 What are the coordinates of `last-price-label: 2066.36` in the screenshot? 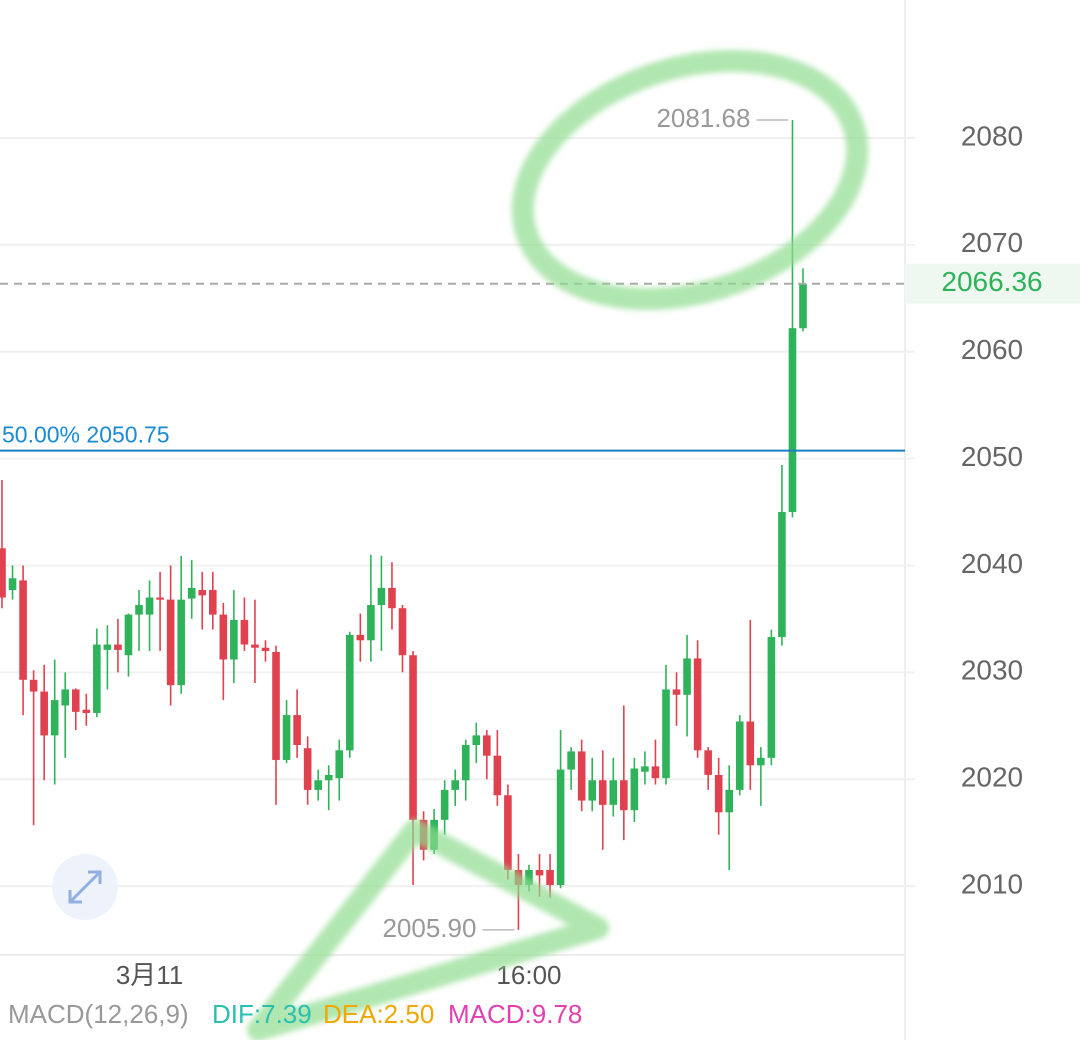 It's located at (991, 281).